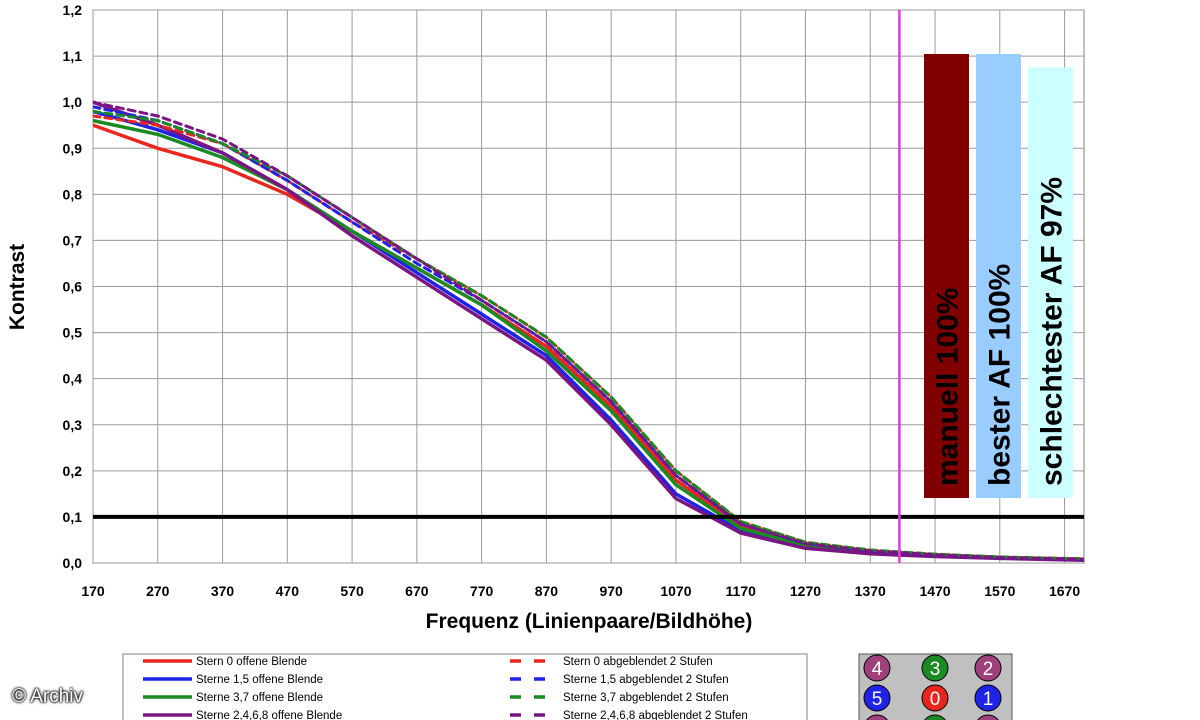  I want to click on y-tick-labels: 0,0 0,1 0,2 0,3 0,4 0,5 0,6 0,7 0,8 0,9 1,0 1,1 1,2, so click(73, 286).